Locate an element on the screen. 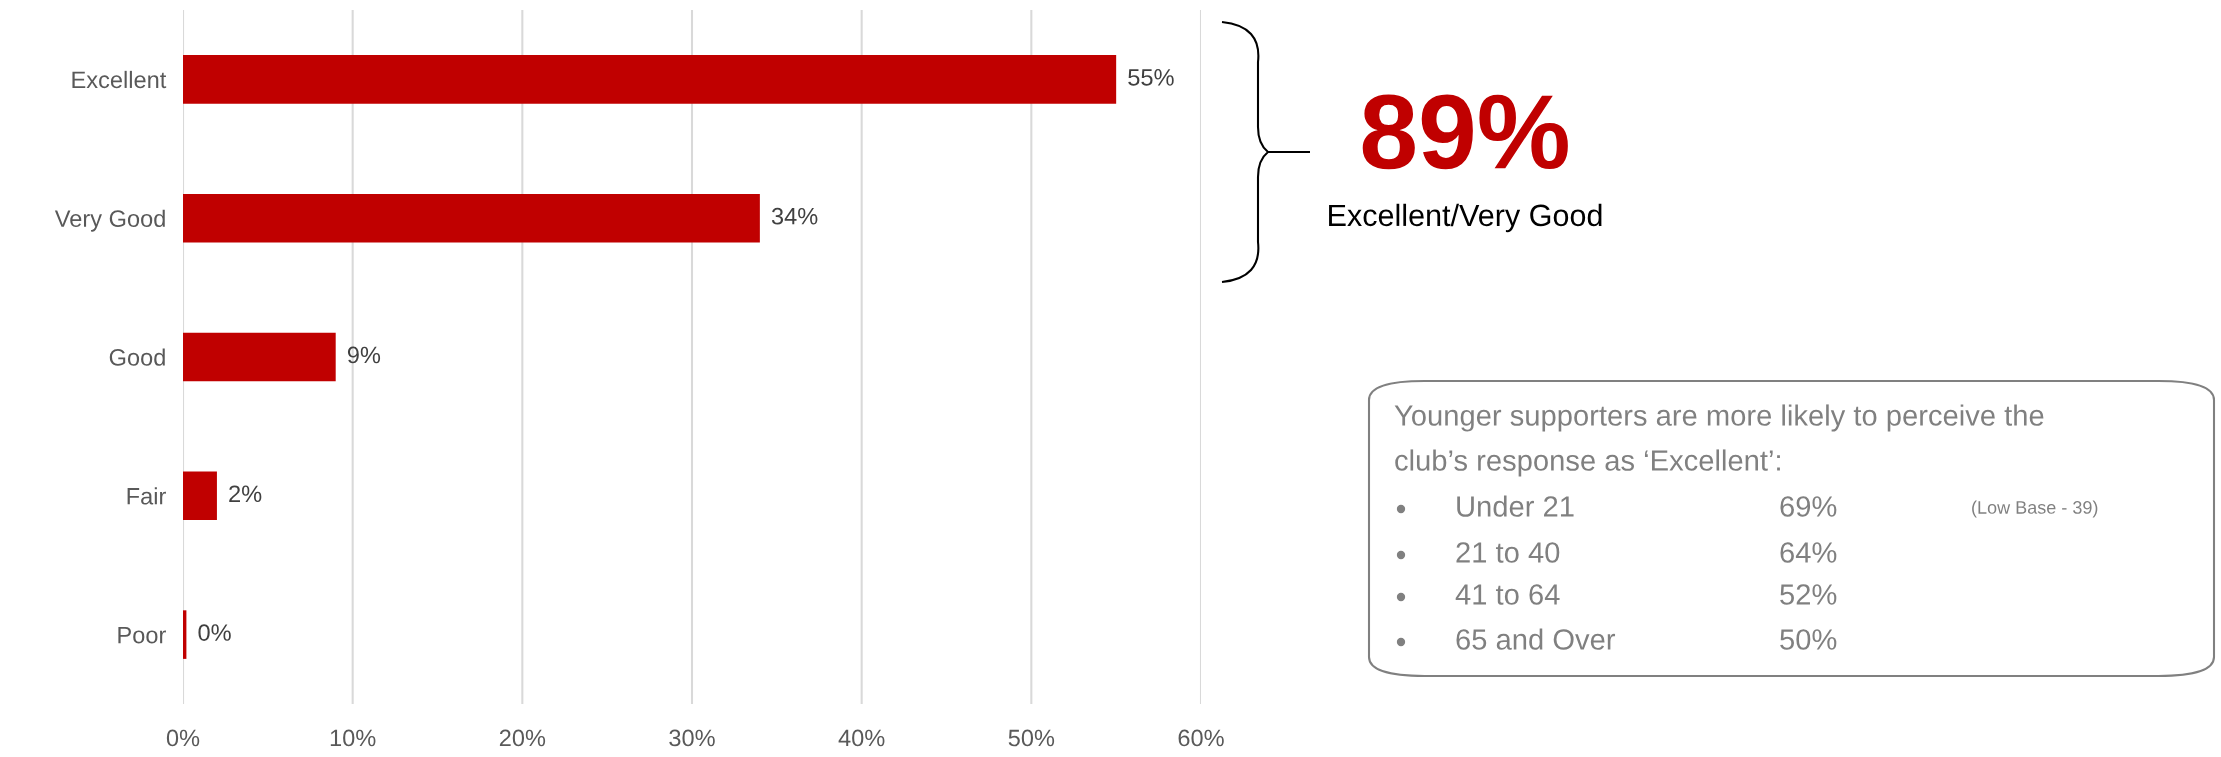  text: 21 to 40 is located at coordinates (1508, 552).